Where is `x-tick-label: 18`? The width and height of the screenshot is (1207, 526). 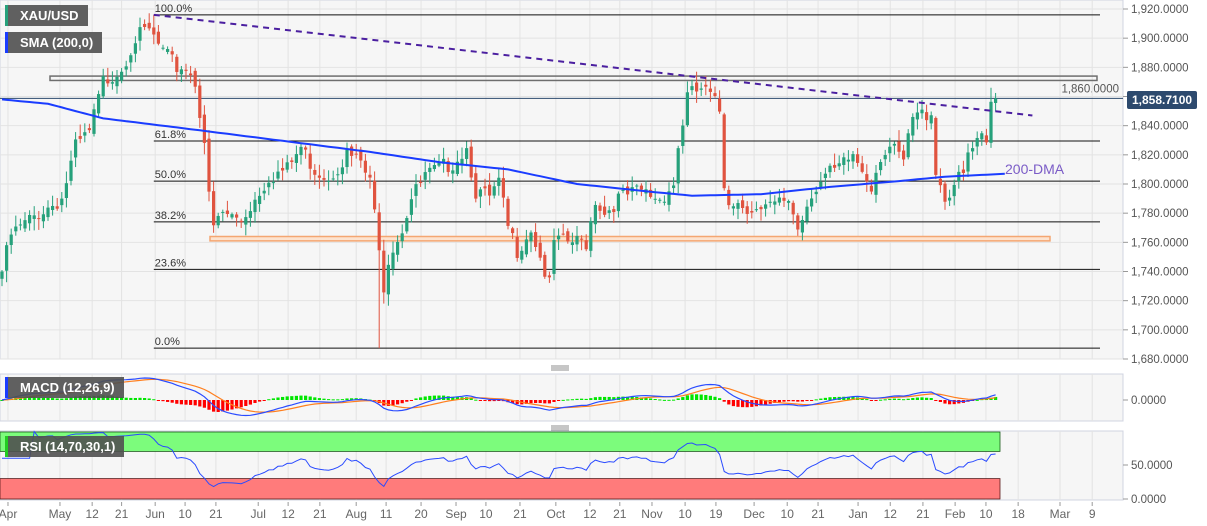 x-tick-label: 18 is located at coordinates (1018, 514).